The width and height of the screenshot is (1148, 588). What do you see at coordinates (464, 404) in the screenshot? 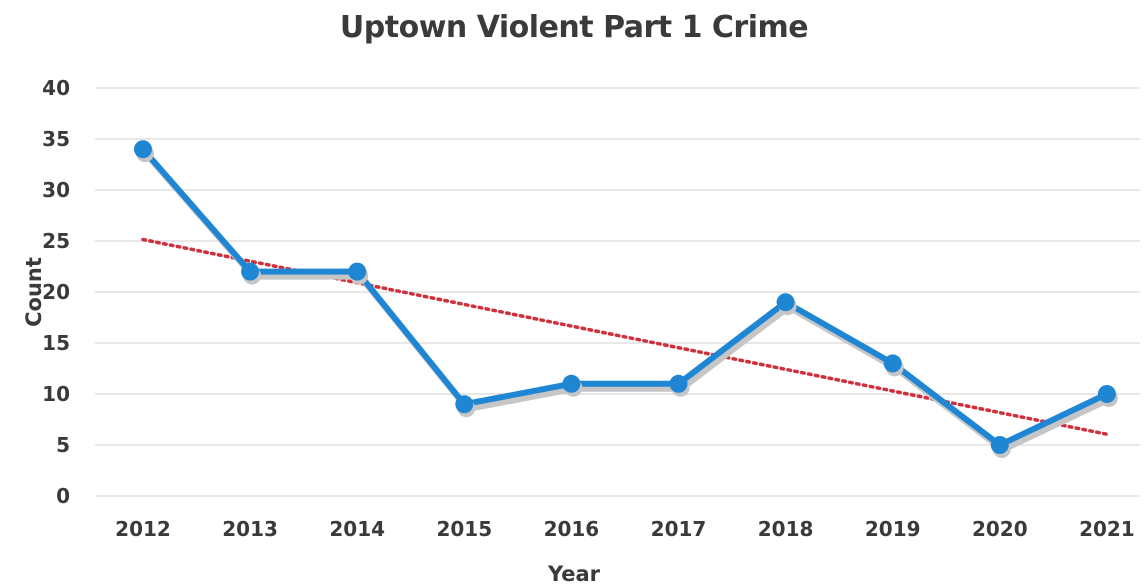
I see `data-point-2015` at bounding box center [464, 404].